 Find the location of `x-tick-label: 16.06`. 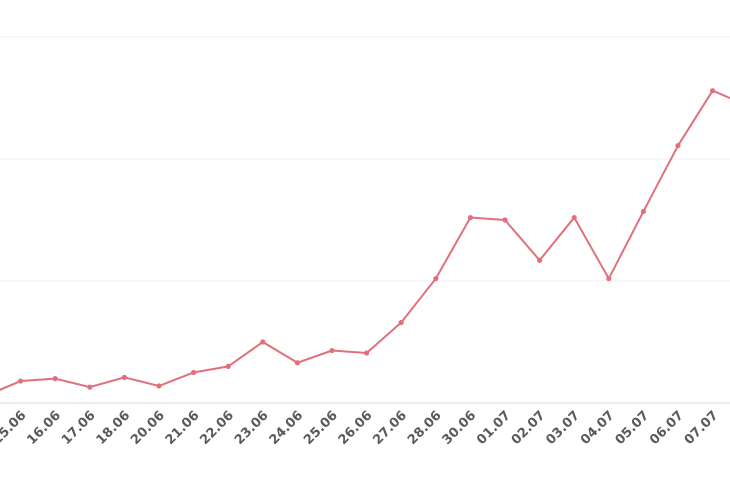

x-tick-label: 16.06 is located at coordinates (44, 428).